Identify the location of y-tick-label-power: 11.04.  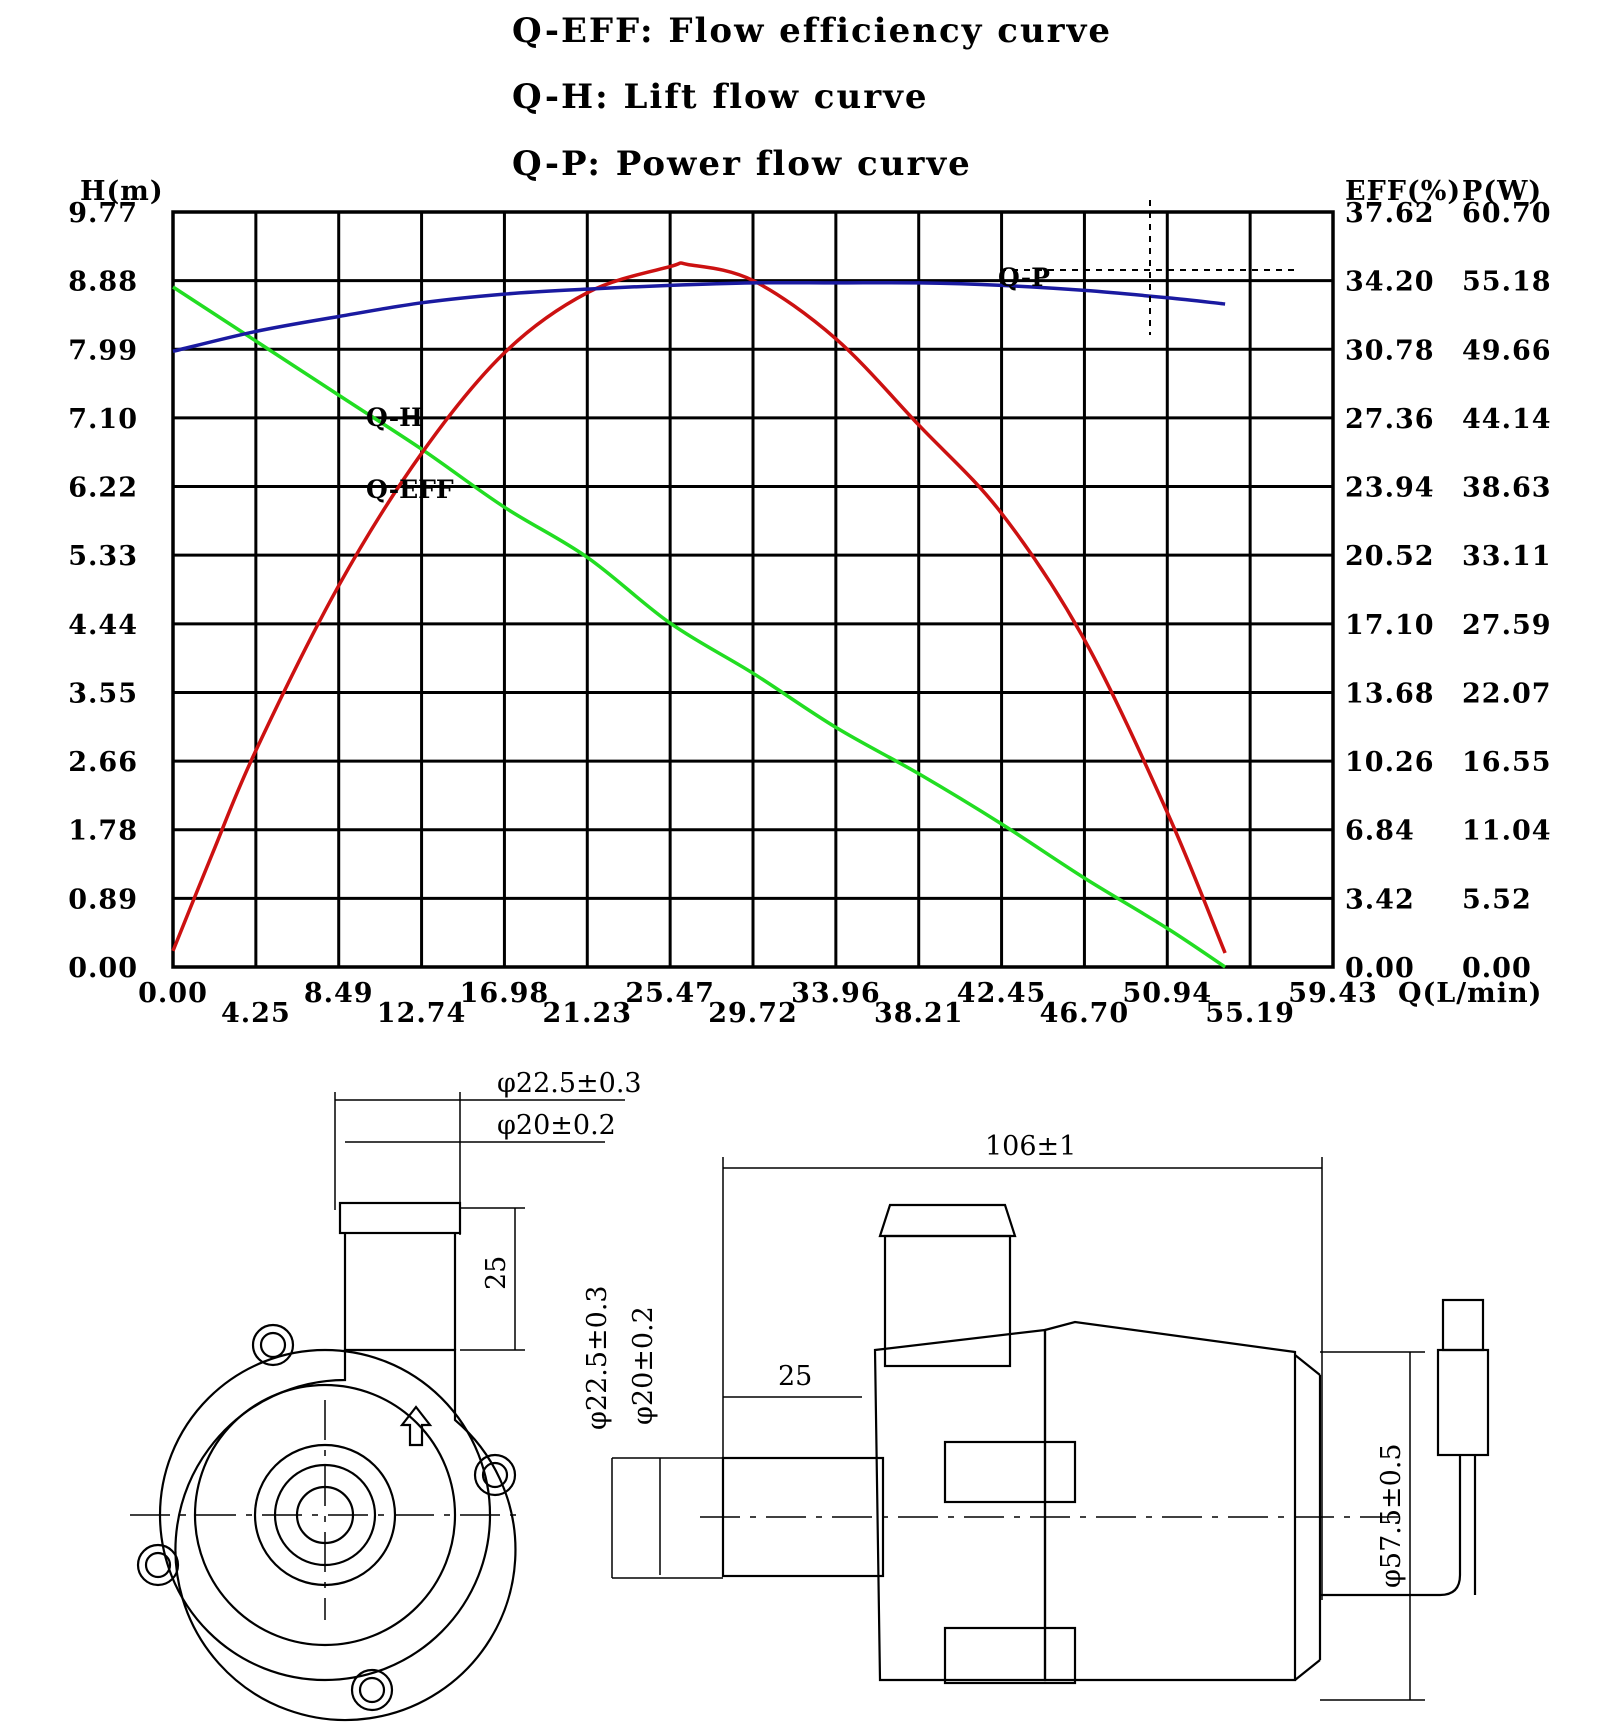
(1507, 831).